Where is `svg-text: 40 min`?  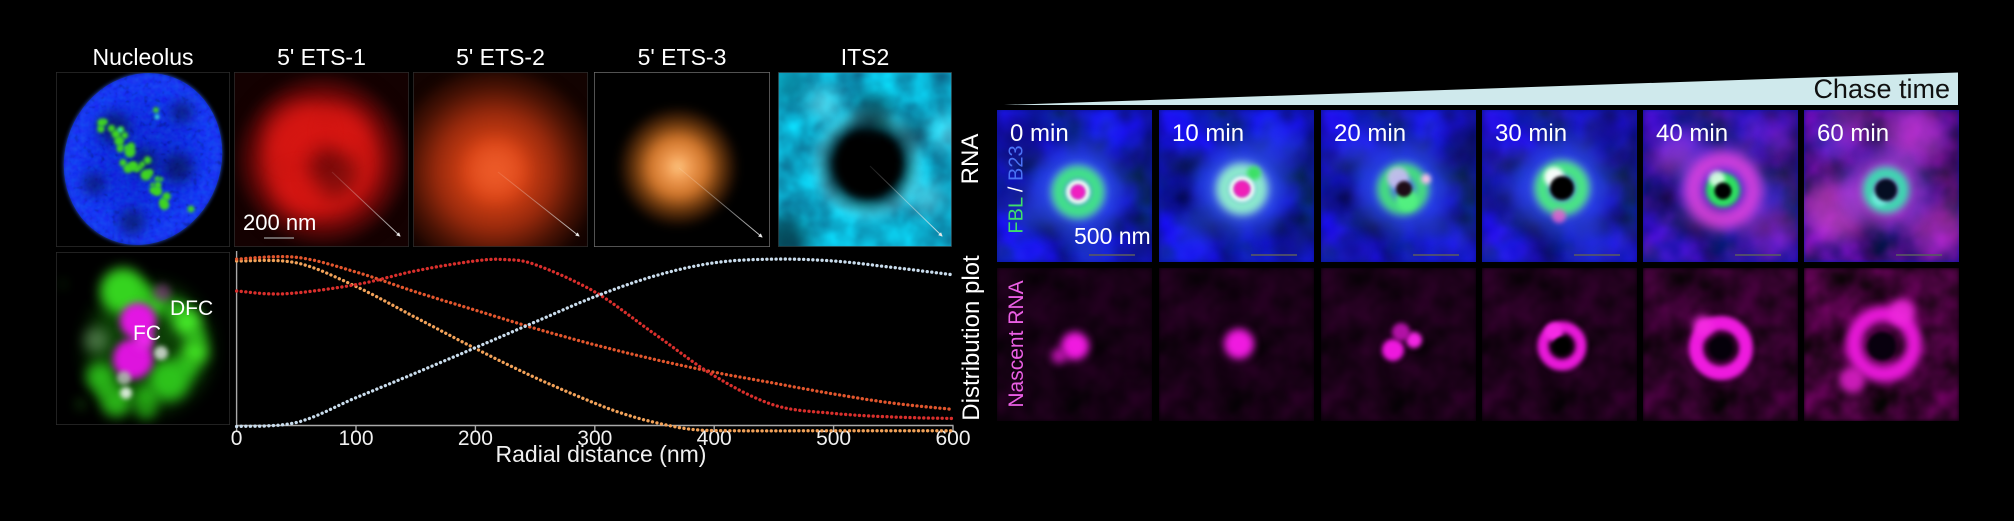 svg-text: 40 min is located at coordinates (1692, 133).